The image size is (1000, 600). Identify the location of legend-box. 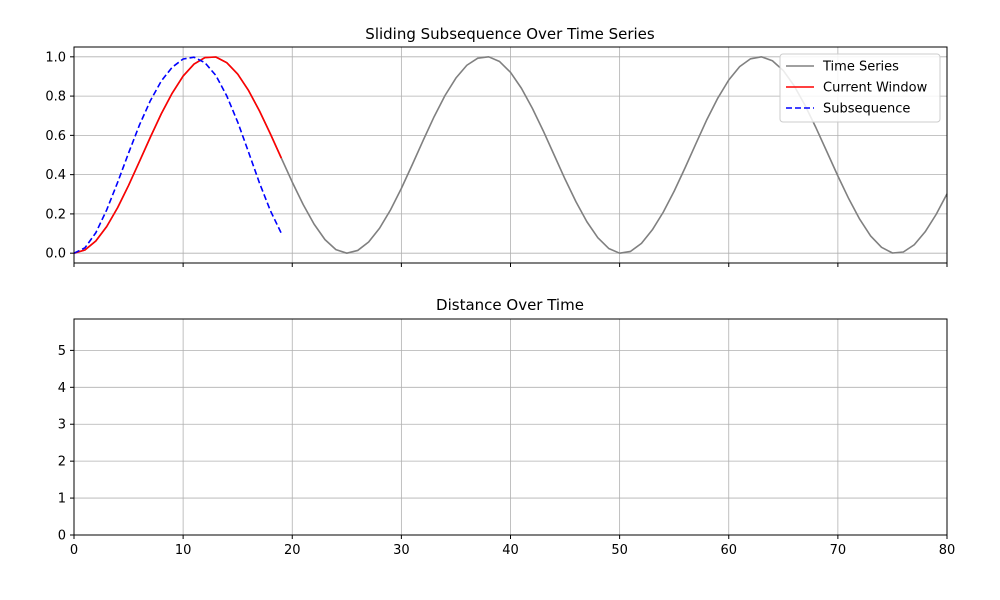
(860, 88).